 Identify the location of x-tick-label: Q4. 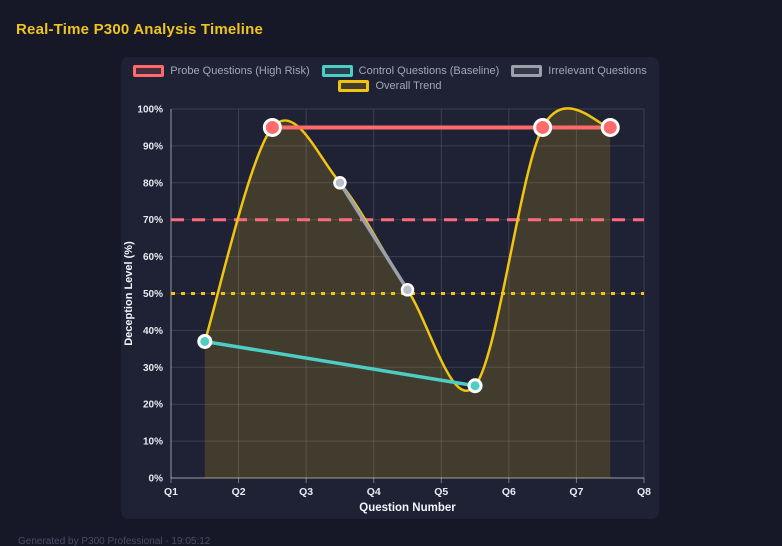
(374, 492).